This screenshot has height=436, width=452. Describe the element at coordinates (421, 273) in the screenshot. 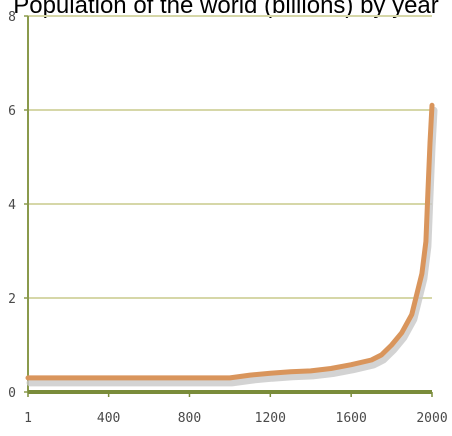

I see `data-point-1950` at that location.